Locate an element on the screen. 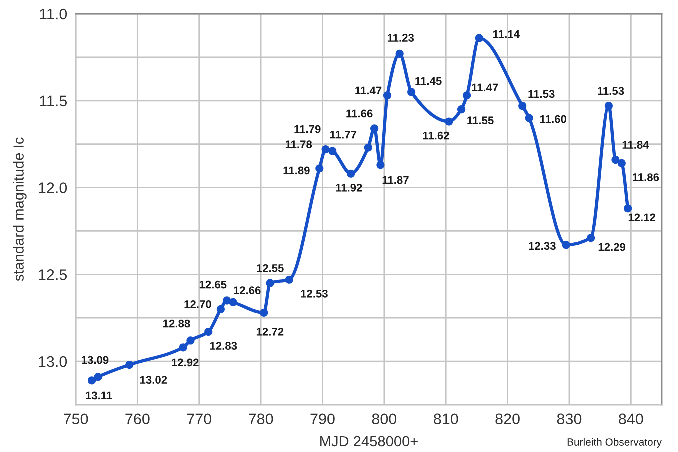 The width and height of the screenshot is (678, 452). data-label: 11.87 is located at coordinates (395, 180).